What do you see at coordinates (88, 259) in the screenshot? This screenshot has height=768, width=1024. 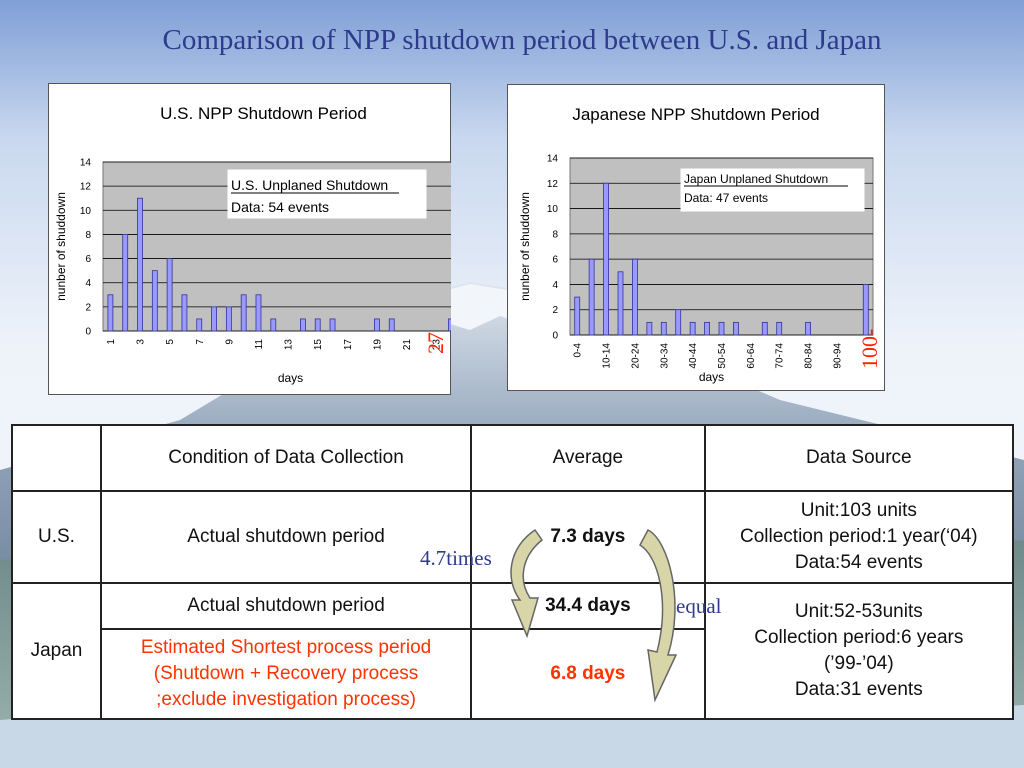 I see `y-tick-label: 6` at bounding box center [88, 259].